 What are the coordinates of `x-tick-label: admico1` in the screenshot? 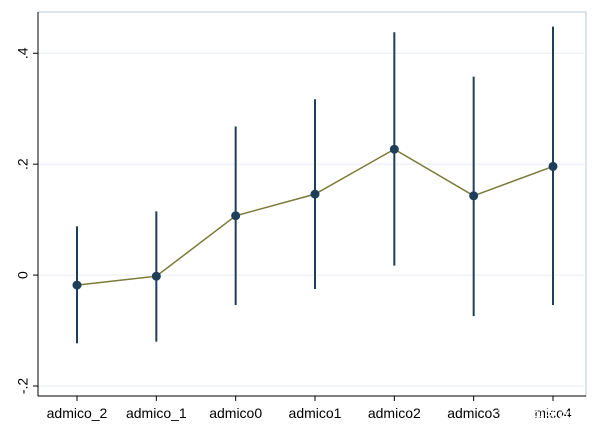 It's located at (315, 413).